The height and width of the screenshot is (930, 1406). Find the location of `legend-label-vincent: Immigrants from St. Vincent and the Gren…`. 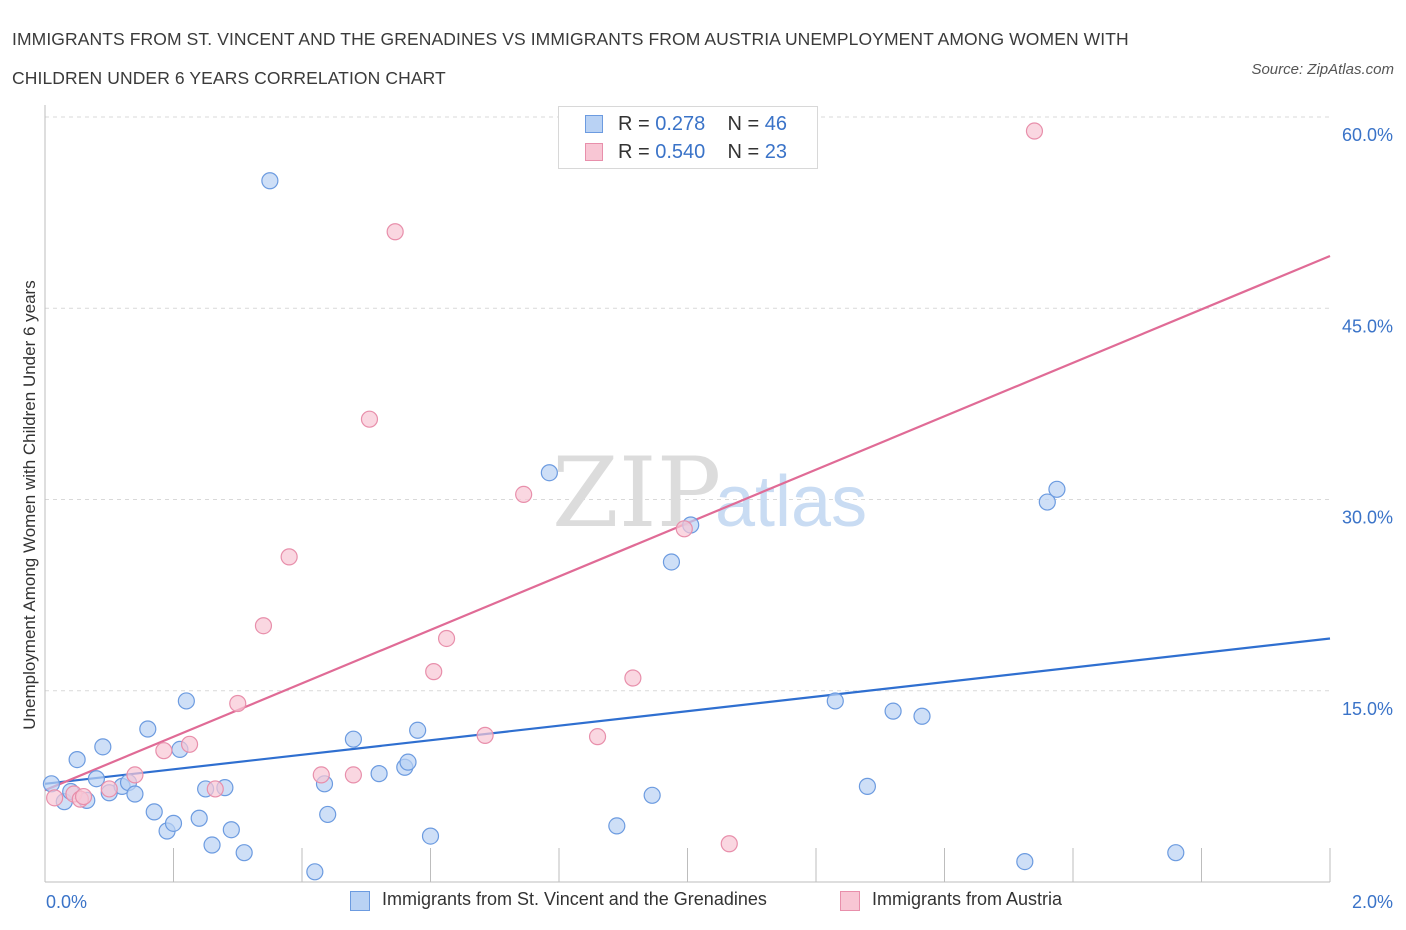

legend-label-vincent: Immigrants from St. Vincent and the Gren… is located at coordinates (574, 899).